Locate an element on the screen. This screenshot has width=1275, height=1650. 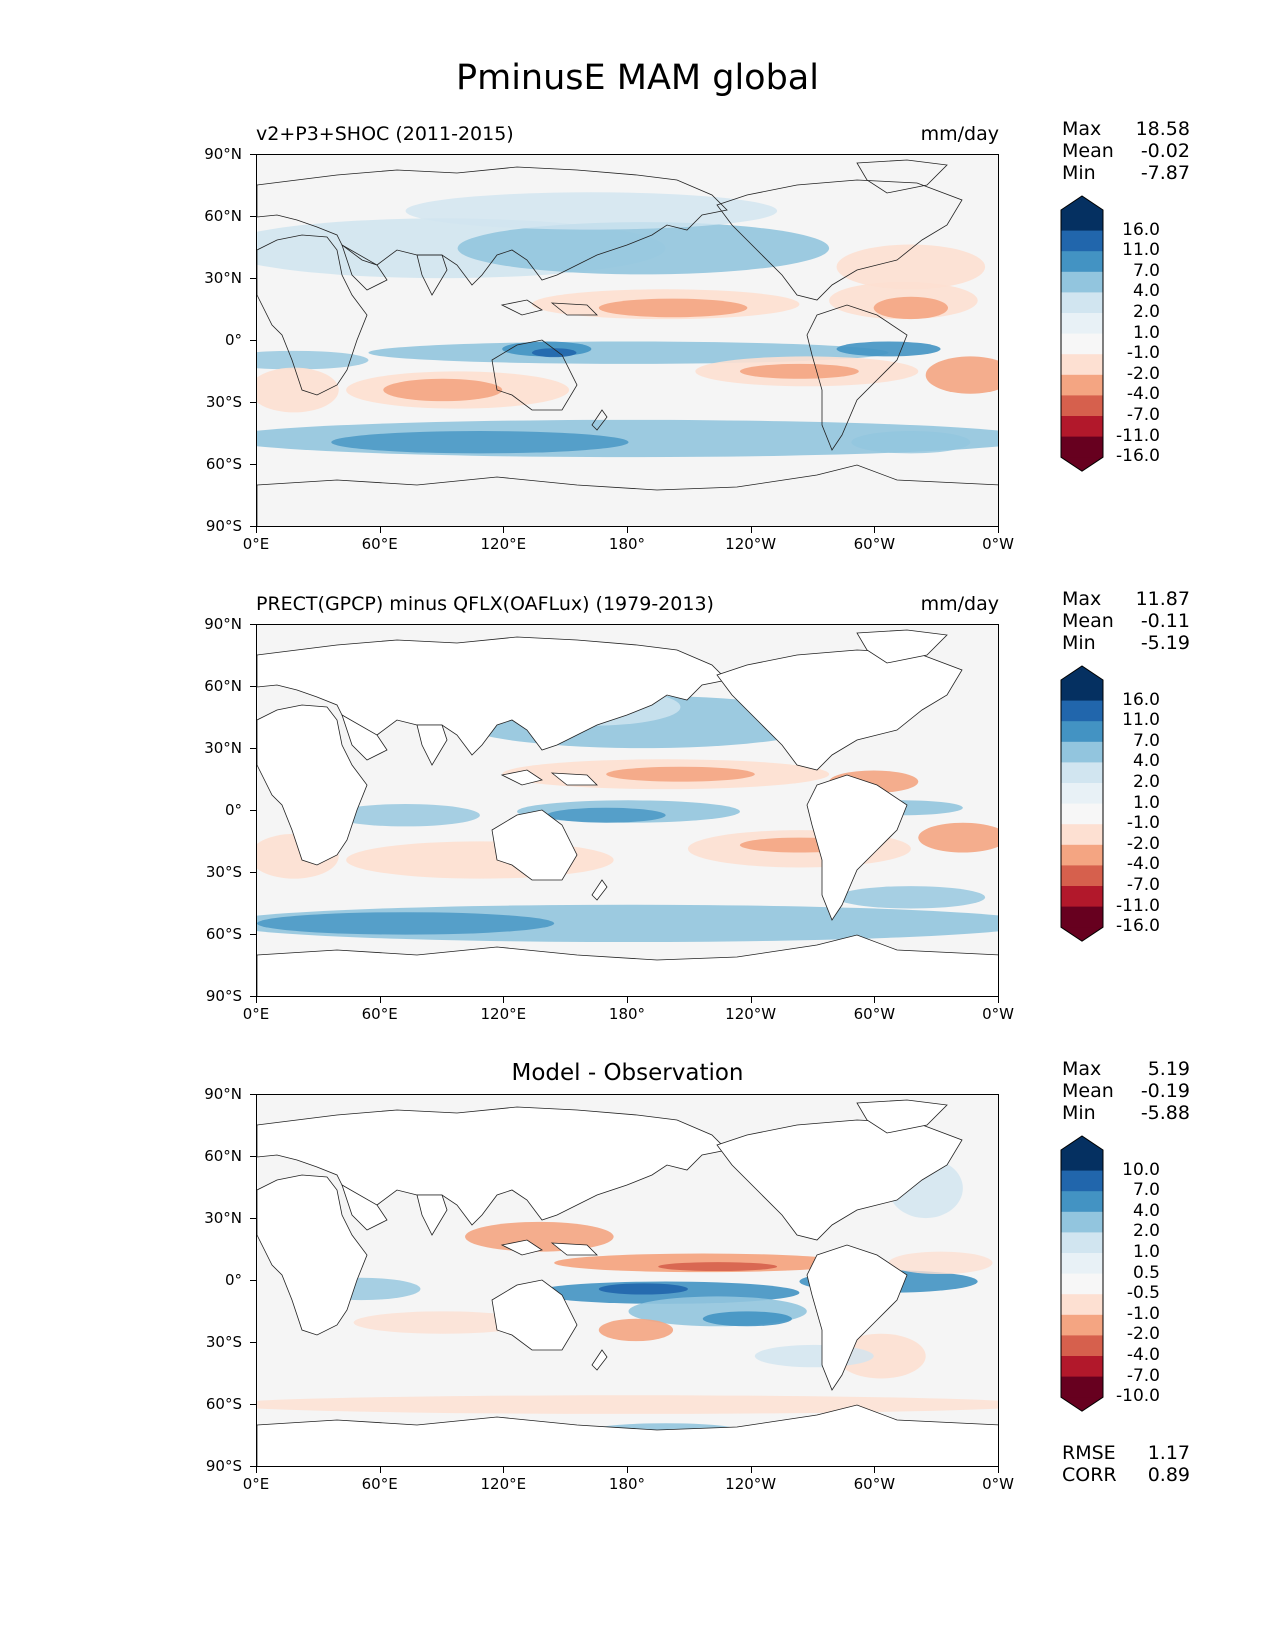
stat-label: Min is located at coordinates (1079, 643).